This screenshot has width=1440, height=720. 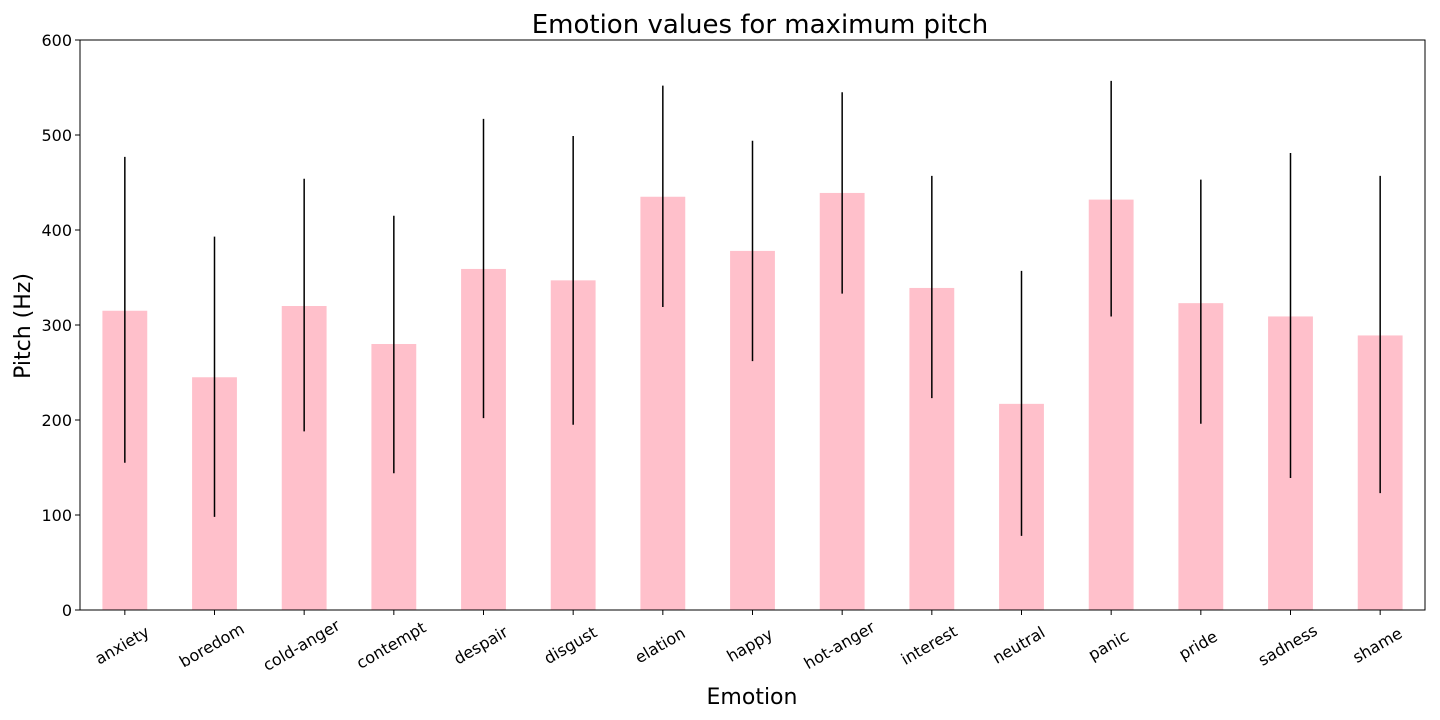 What do you see at coordinates (1108, 645) in the screenshot?
I see `x-tick-label: panic` at bounding box center [1108, 645].